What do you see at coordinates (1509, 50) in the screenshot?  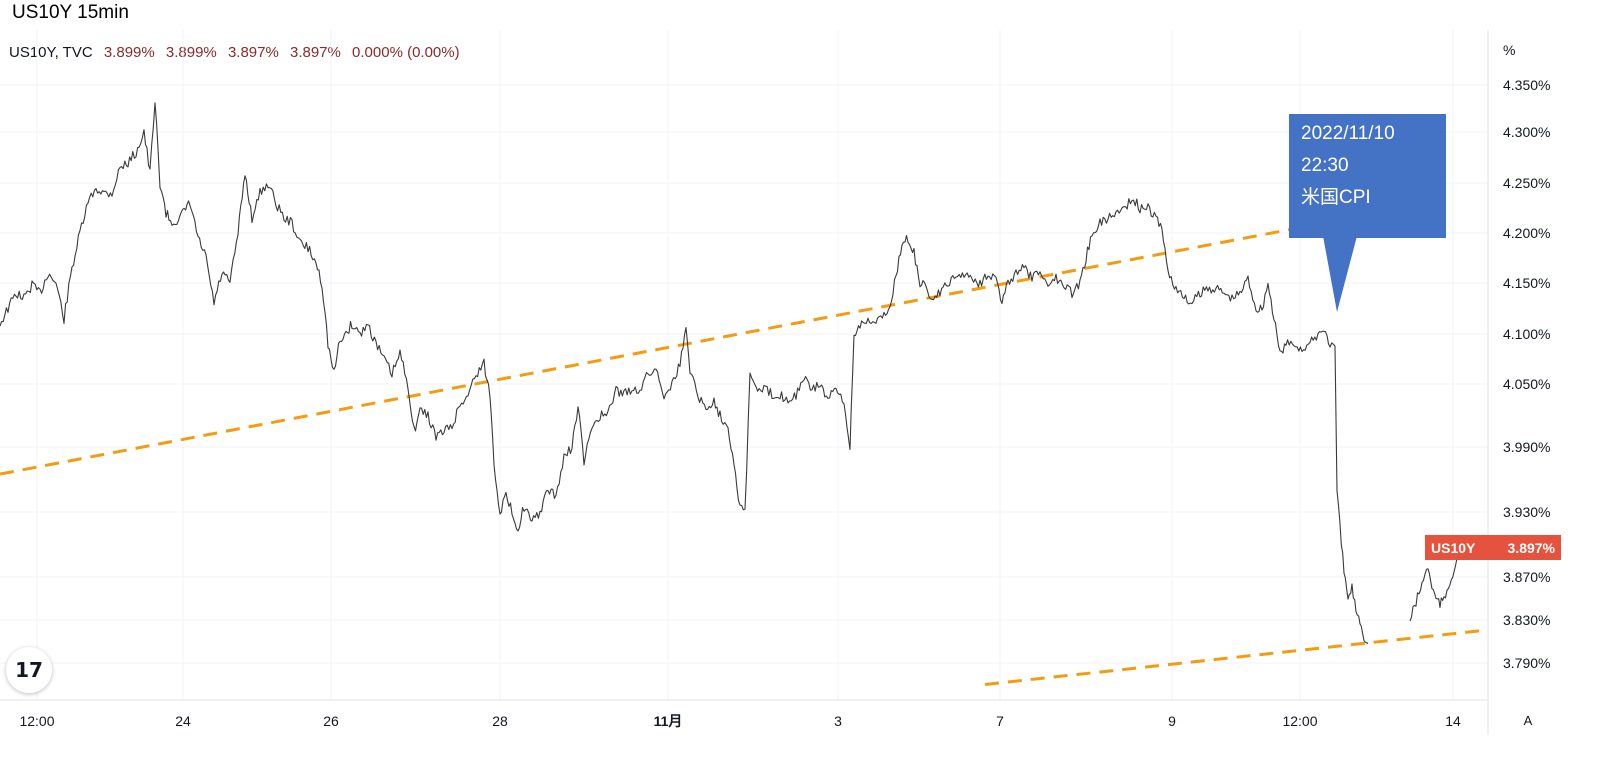 I see `y-axis-unit: %` at bounding box center [1509, 50].